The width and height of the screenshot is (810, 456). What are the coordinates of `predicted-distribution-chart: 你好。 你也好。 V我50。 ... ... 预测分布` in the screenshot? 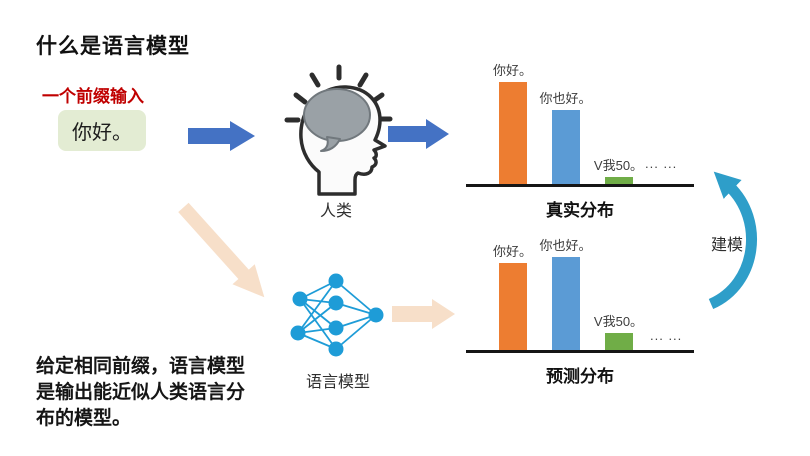 It's located at (581, 304).